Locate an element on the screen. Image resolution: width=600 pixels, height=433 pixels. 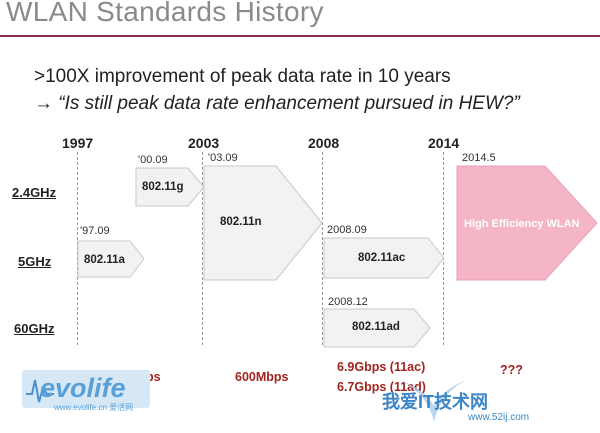
slide-title: WLAN Standards History is located at coordinates (165, 13).